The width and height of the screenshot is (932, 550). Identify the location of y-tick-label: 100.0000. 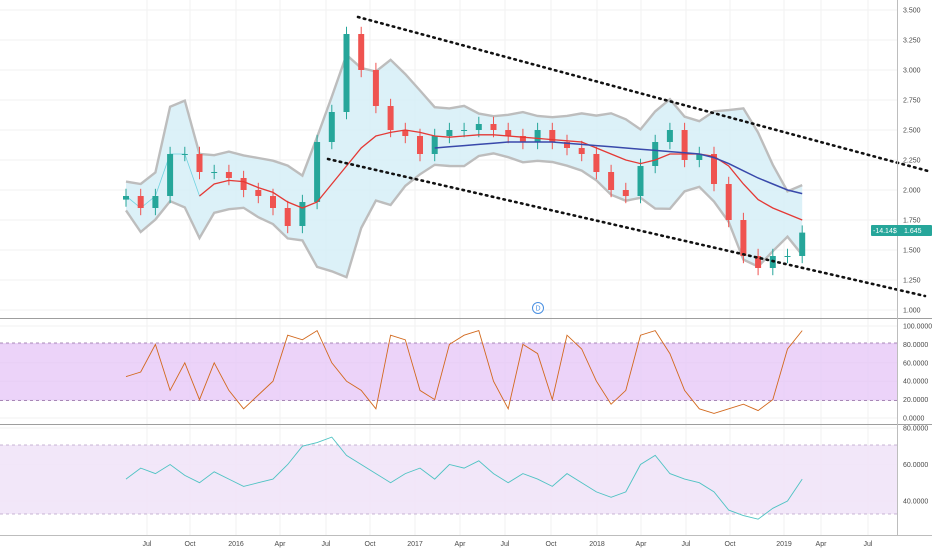
(917, 327).